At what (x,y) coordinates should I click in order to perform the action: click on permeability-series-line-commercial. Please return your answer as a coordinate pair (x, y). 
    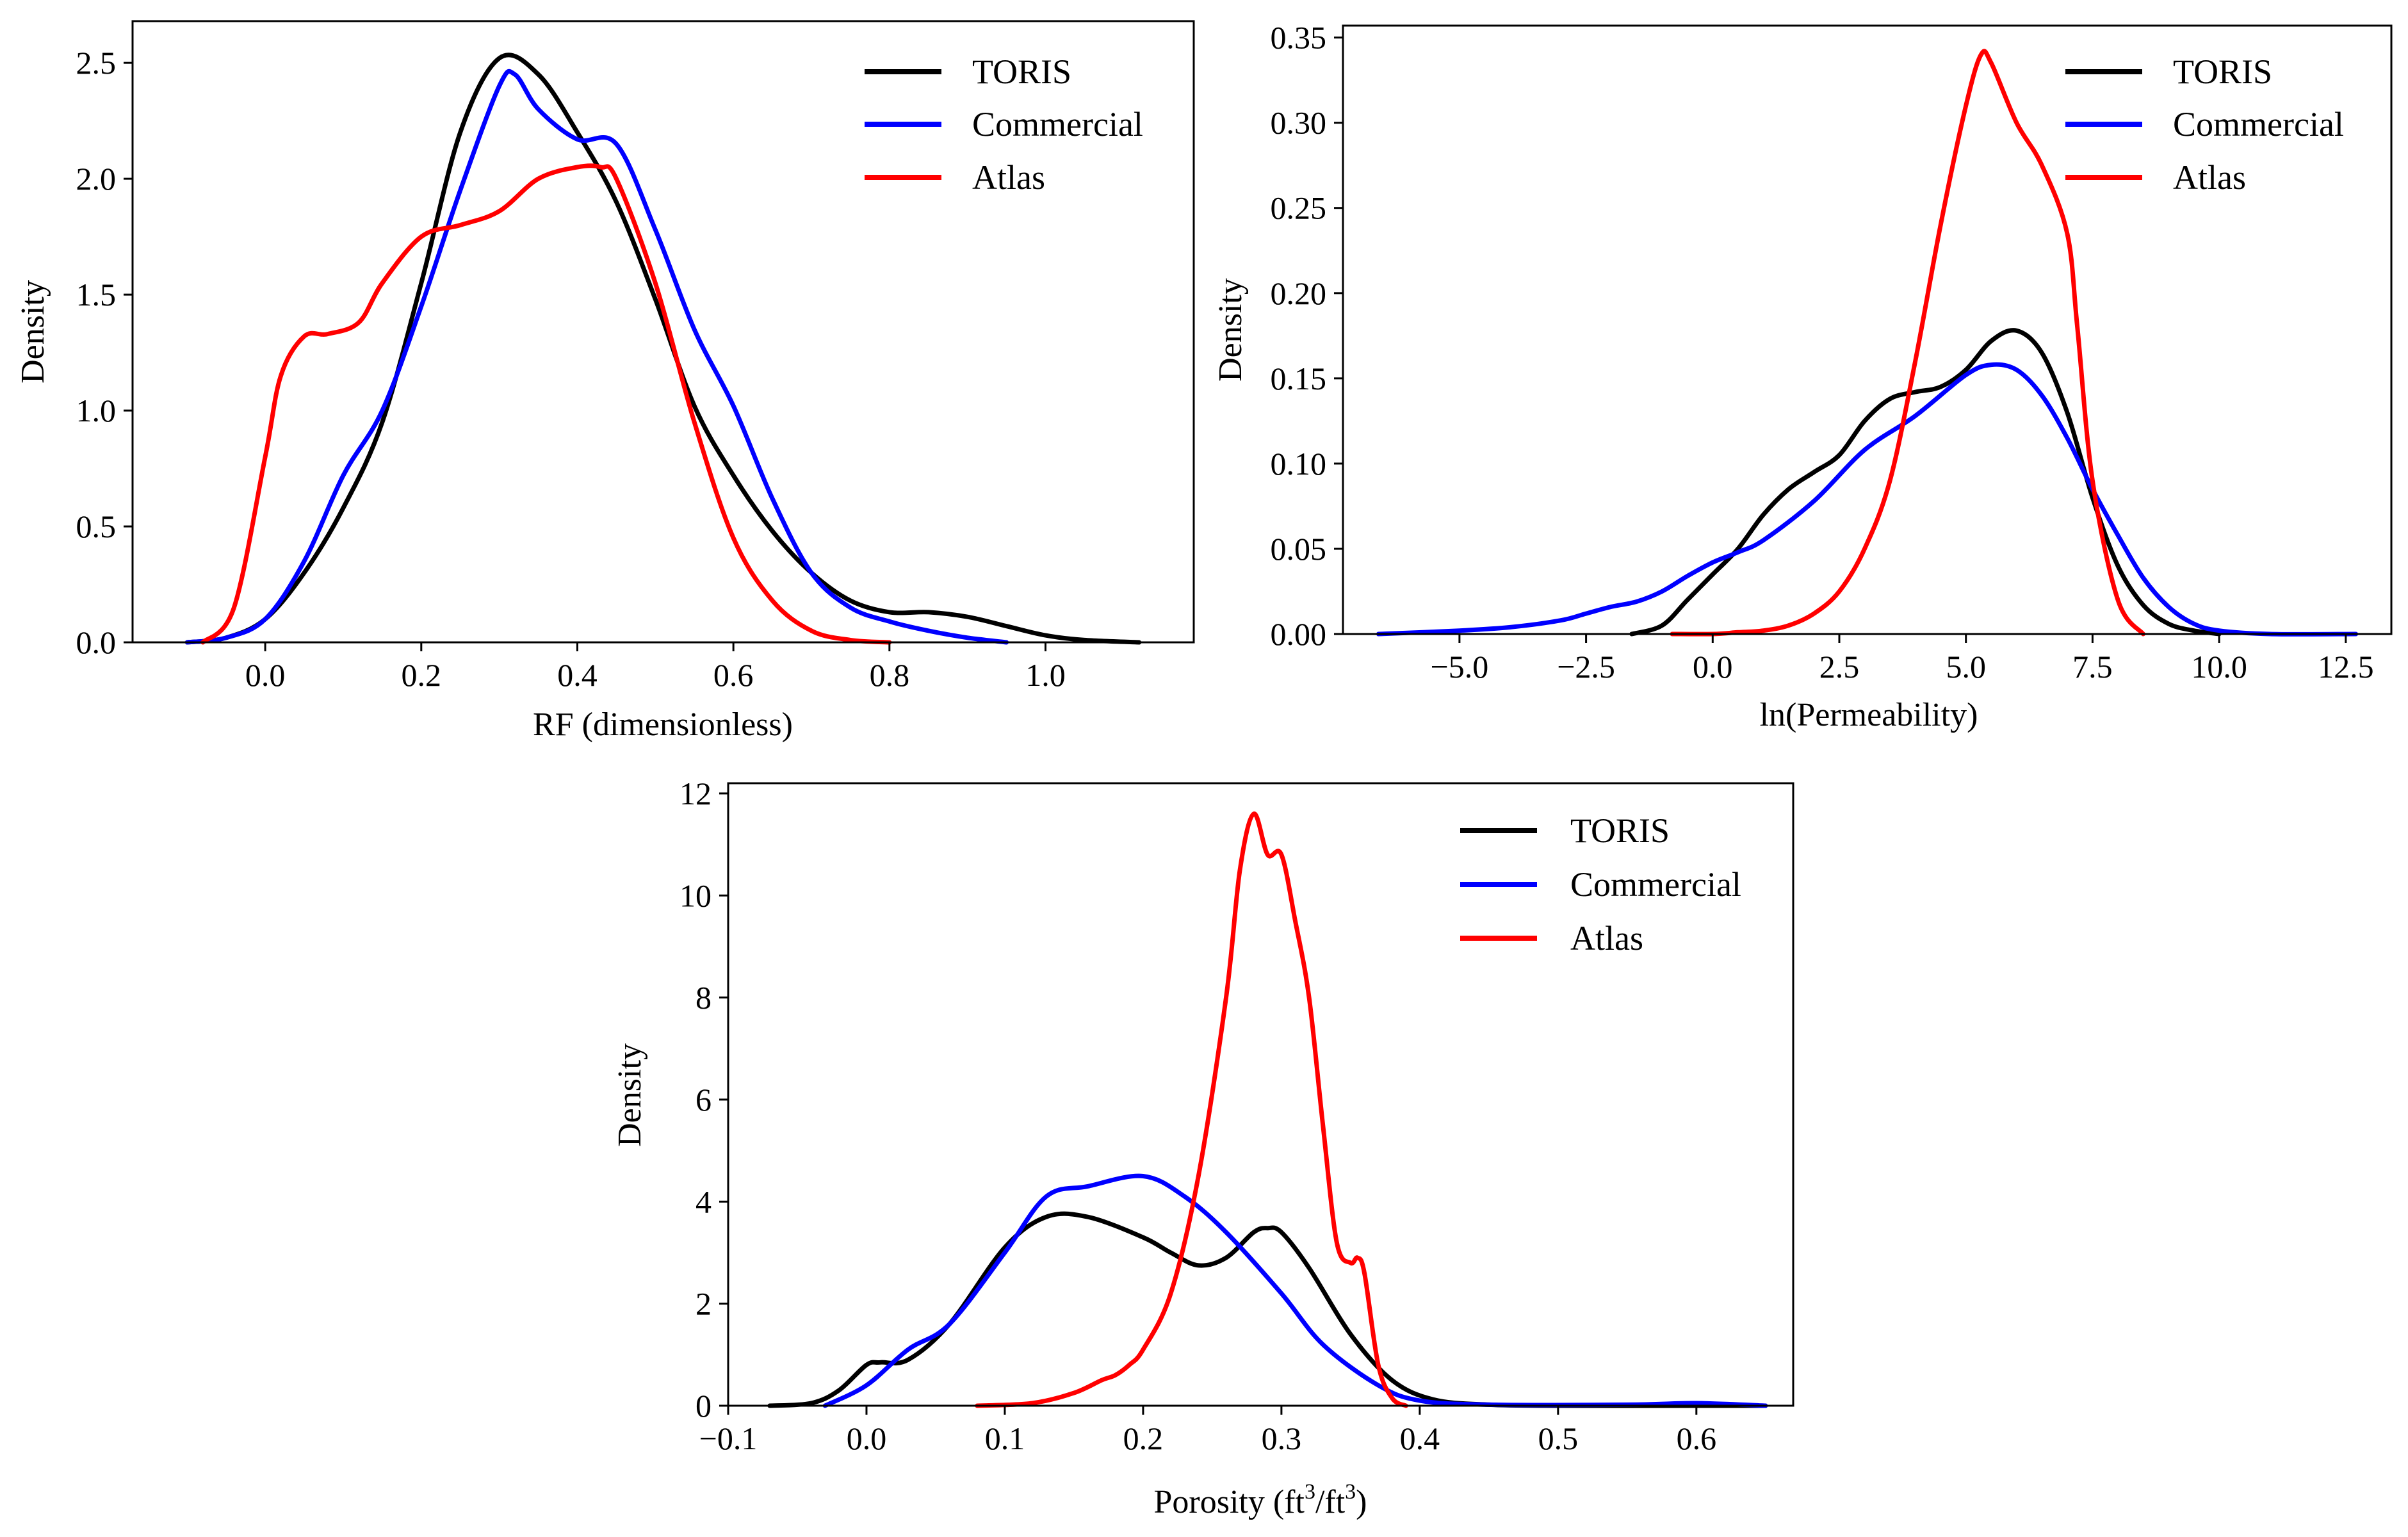
    Looking at the image, I should click on (1867, 499).